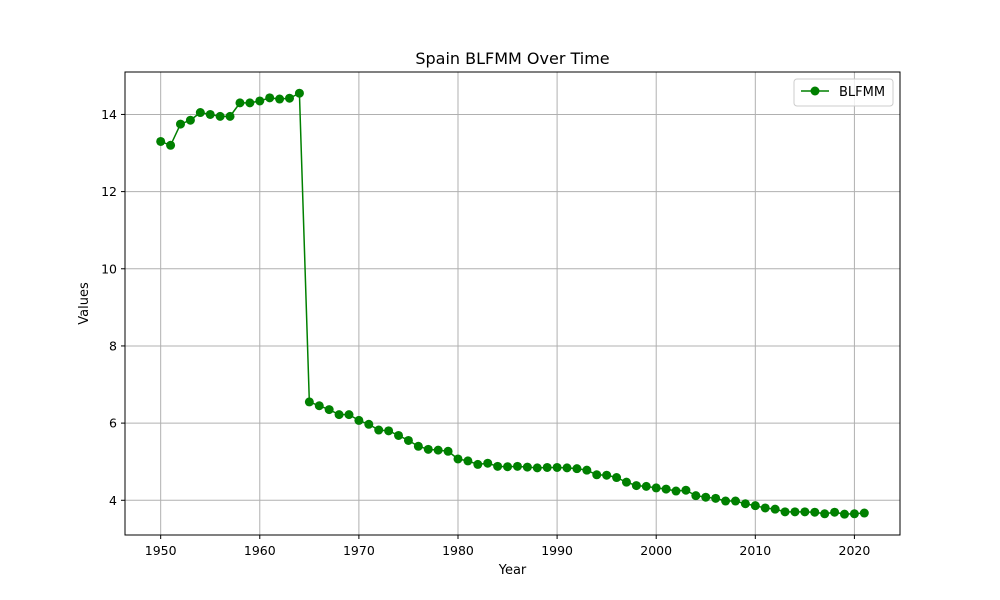 The width and height of the screenshot is (1000, 600). What do you see at coordinates (815, 91) in the screenshot?
I see `legend-marker-swatch` at bounding box center [815, 91].